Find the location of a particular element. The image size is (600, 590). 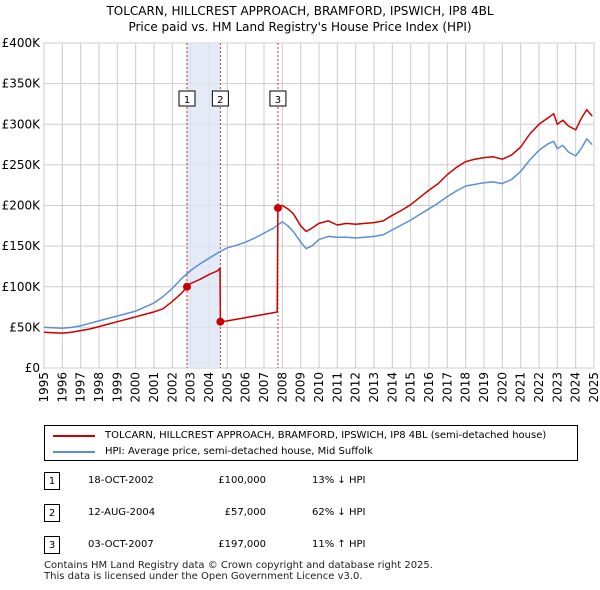

transaction-number: 3 is located at coordinates (52, 545).